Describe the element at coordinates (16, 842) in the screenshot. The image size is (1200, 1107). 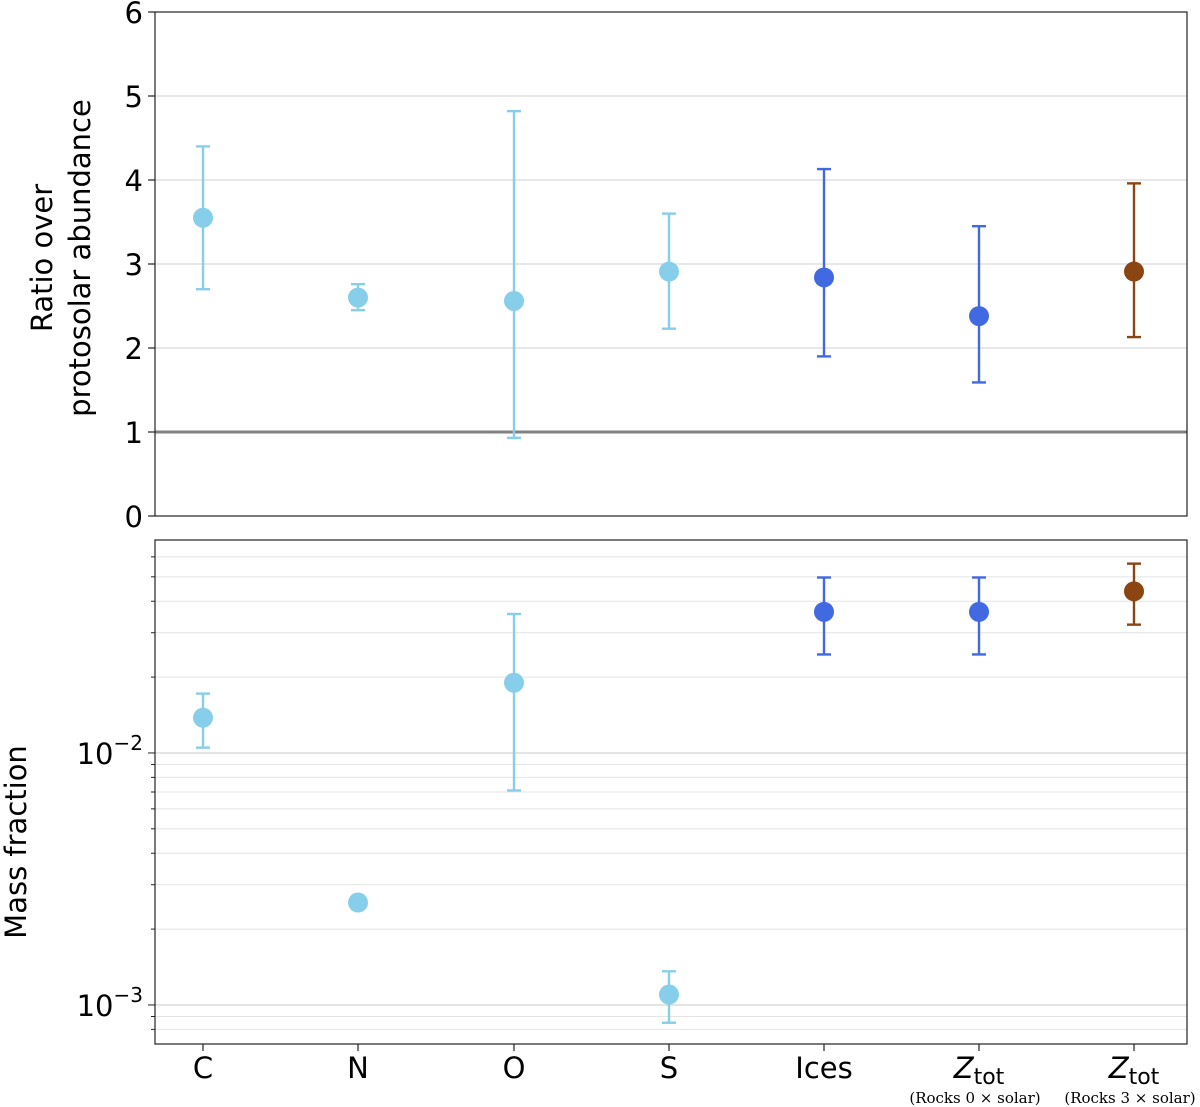
I see `y-axis-label: Mass fraction` at that location.